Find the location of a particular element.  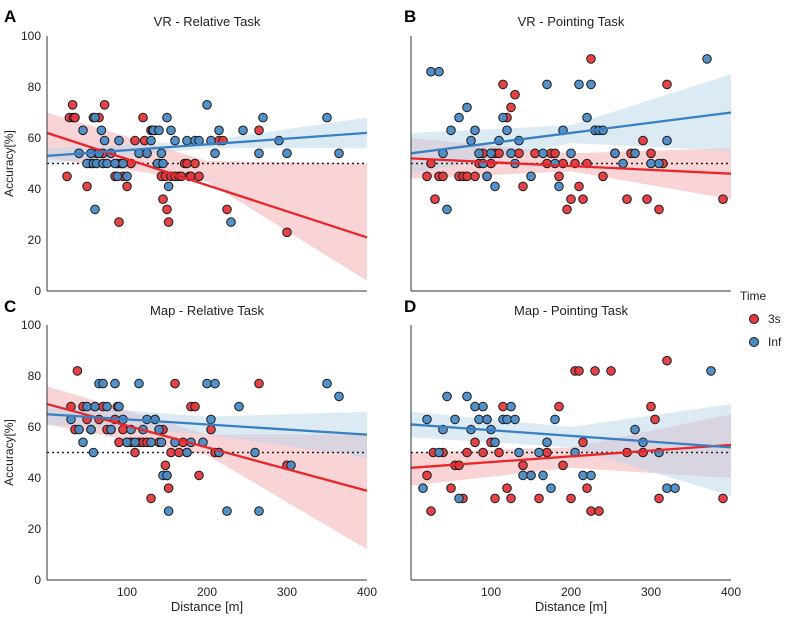

fit-line-3s is located at coordinates (207, 185).